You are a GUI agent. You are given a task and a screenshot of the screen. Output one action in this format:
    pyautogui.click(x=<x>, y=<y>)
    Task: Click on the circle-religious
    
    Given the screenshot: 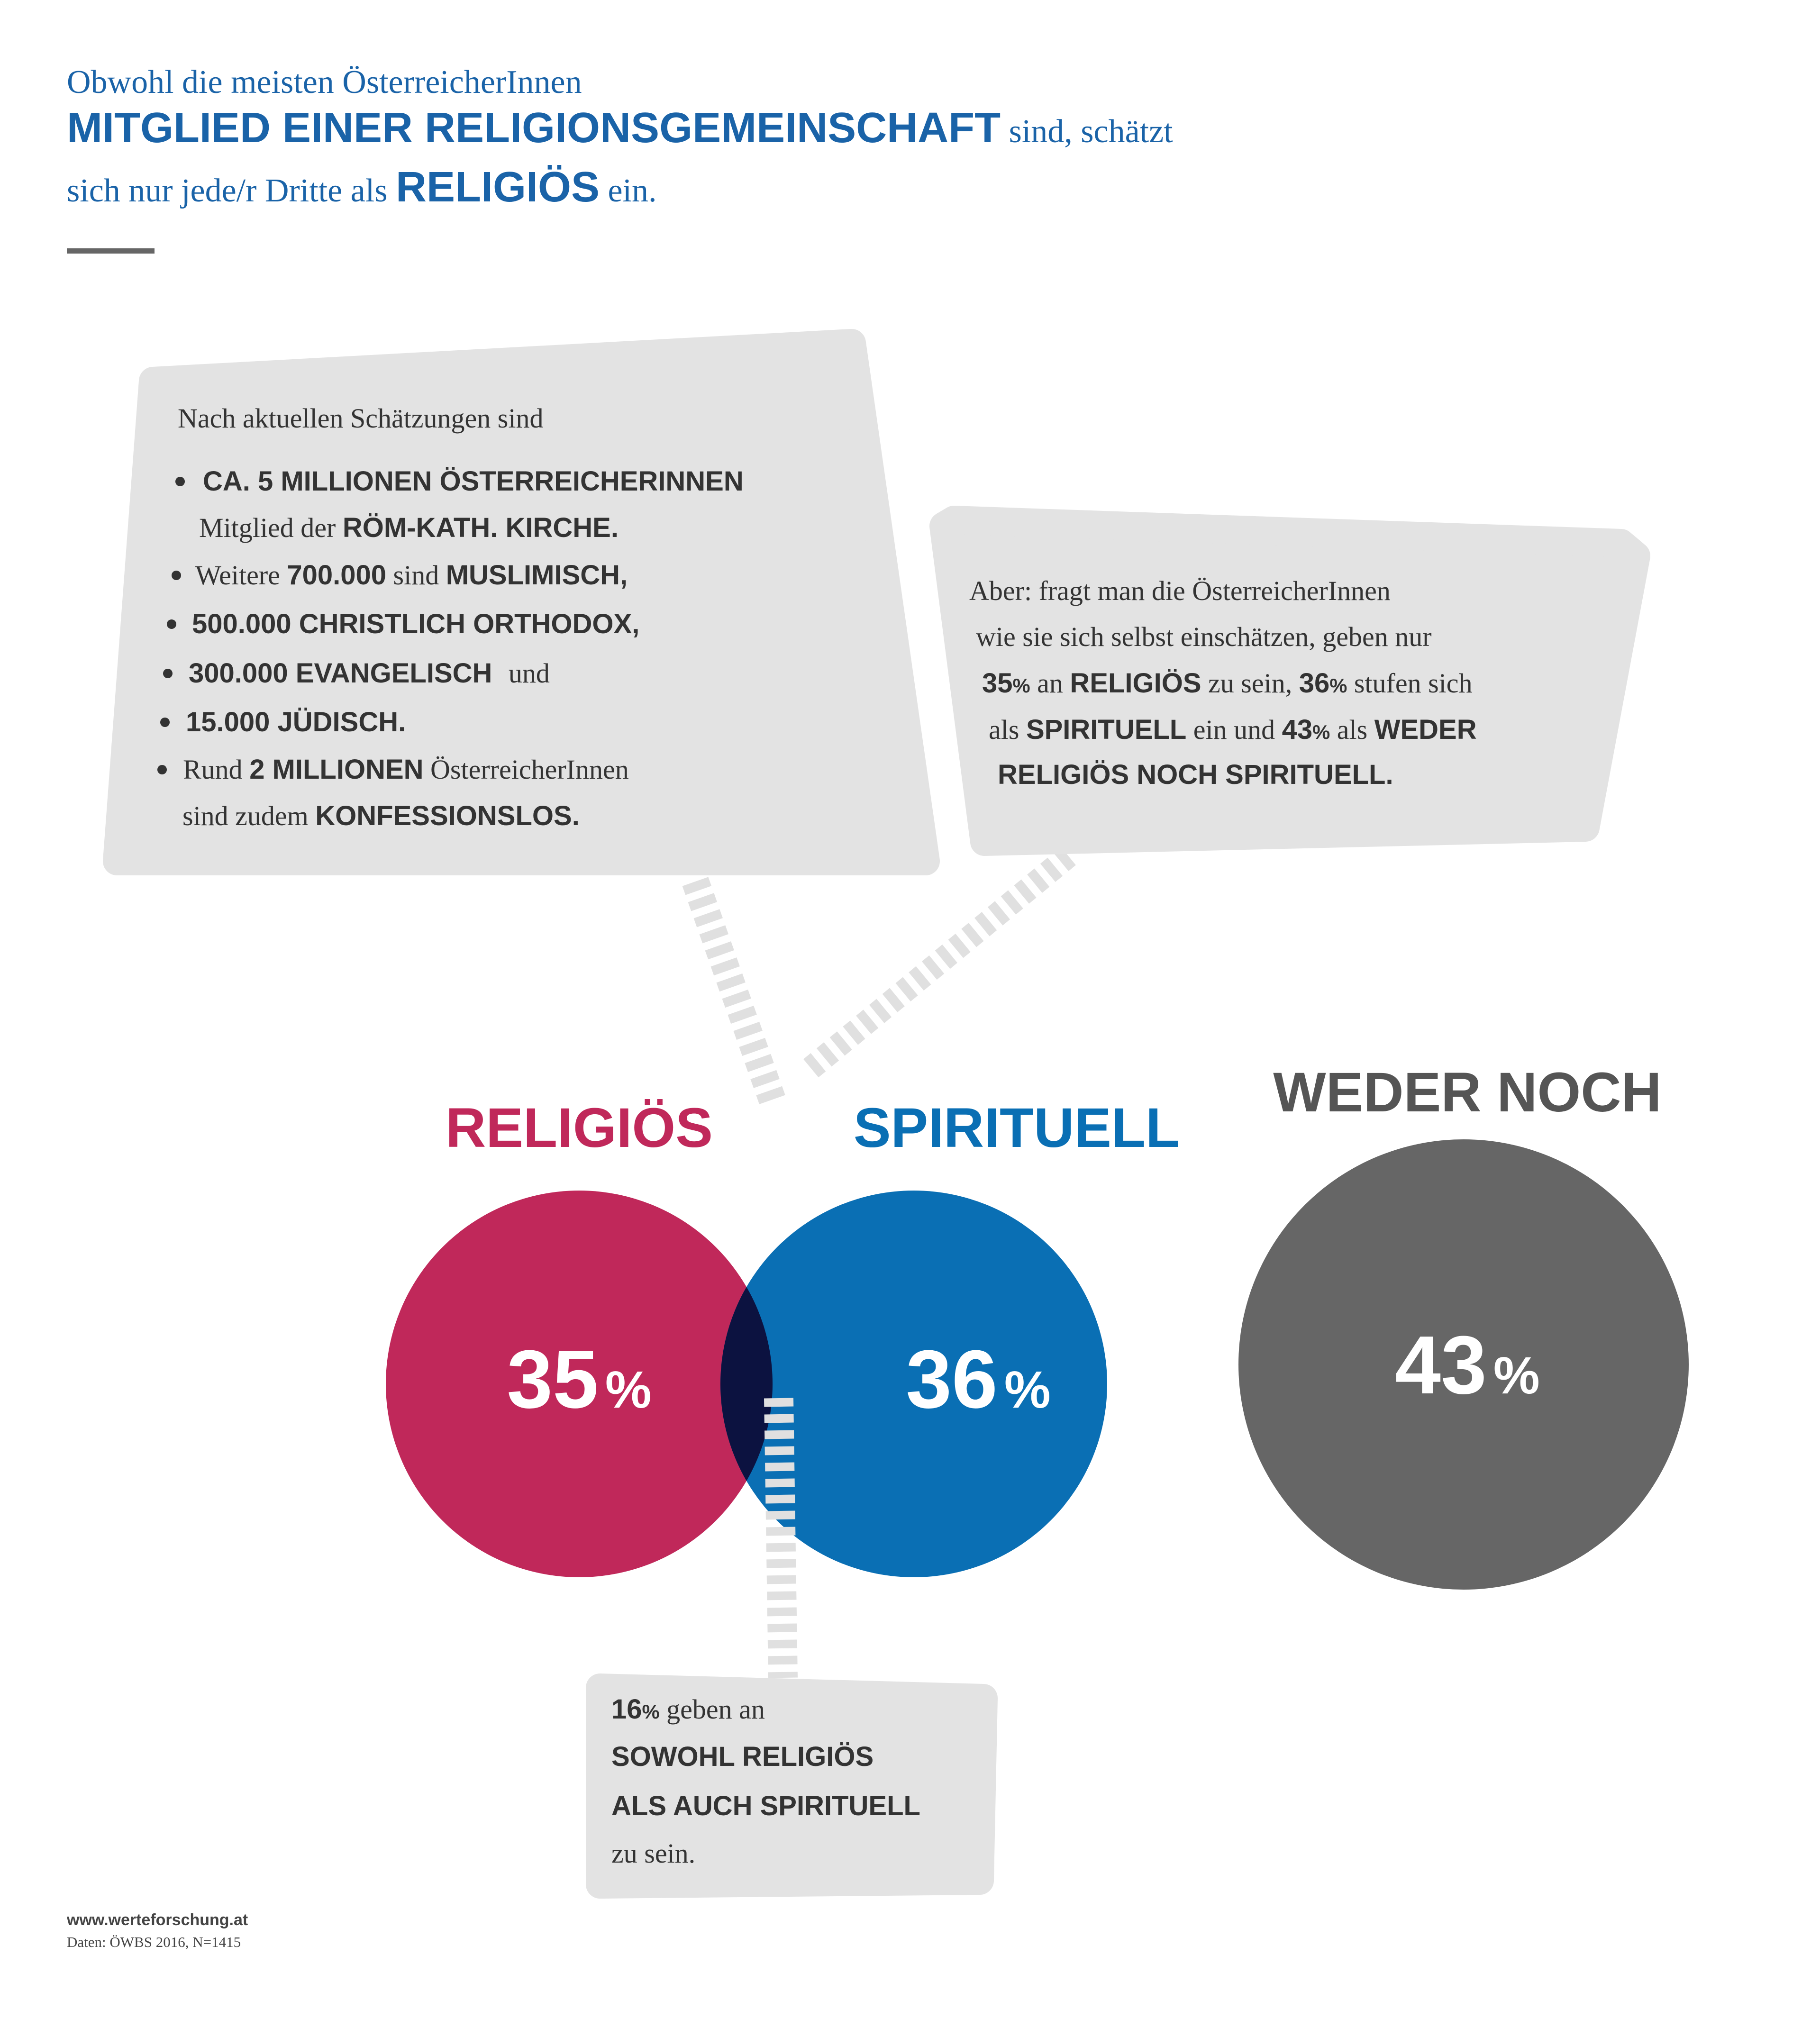 What is the action you would take?
    pyautogui.click(x=579, y=1384)
    